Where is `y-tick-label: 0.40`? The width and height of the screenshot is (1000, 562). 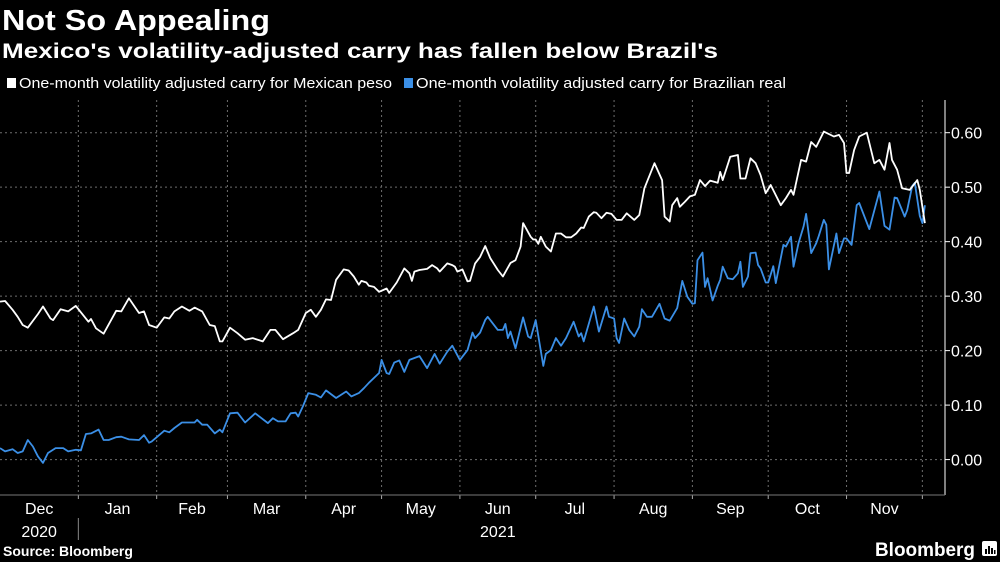
y-tick-label: 0.40 is located at coordinates (966, 243).